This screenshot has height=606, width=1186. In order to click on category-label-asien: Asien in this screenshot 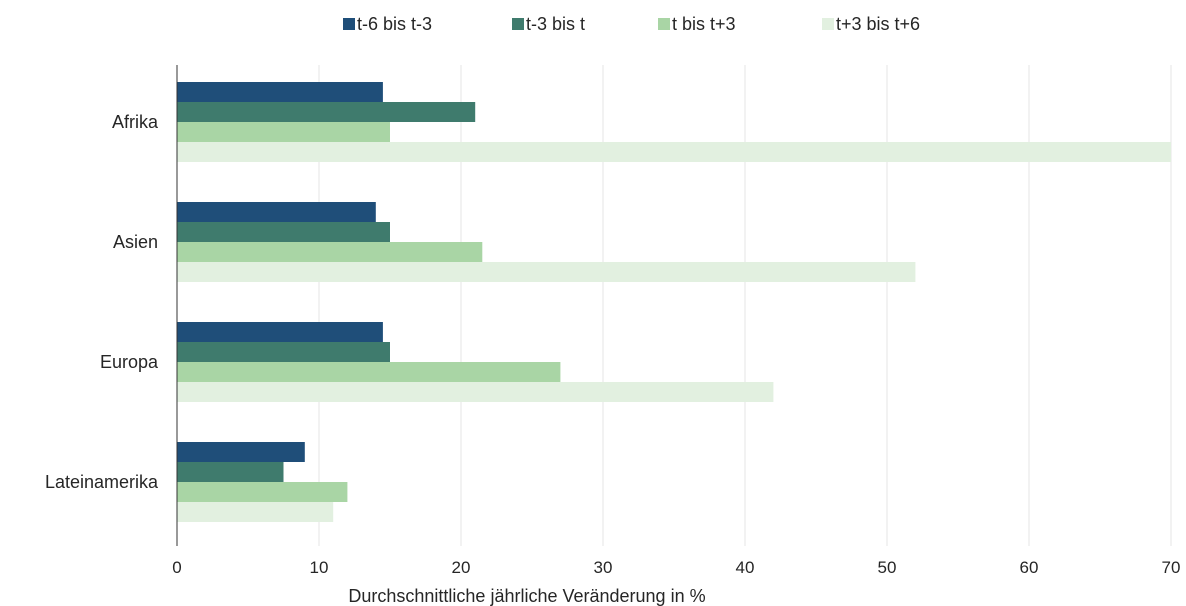, I will do `click(135, 242)`.